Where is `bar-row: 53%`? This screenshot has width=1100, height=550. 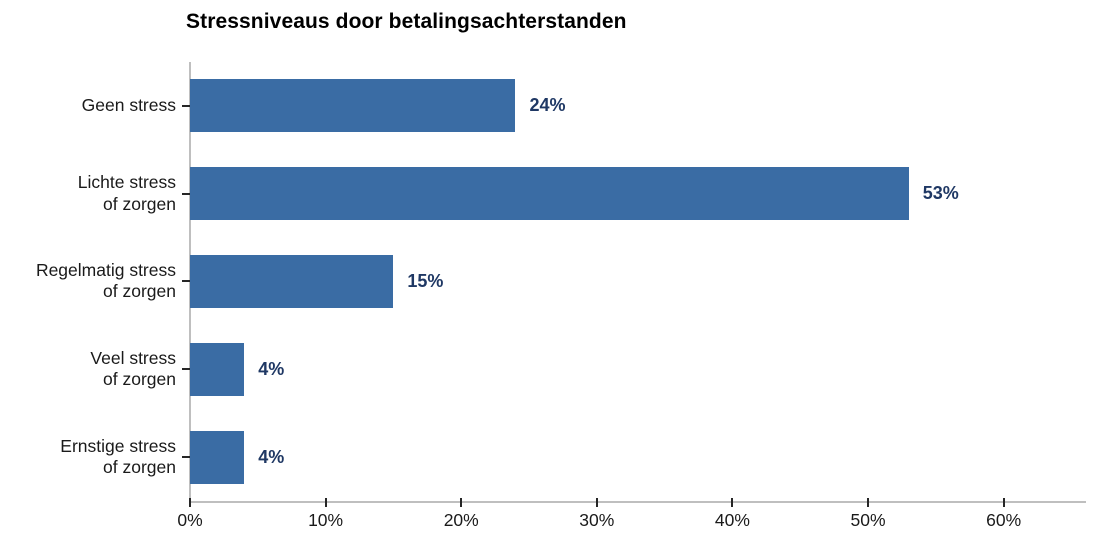
bar-row: 53% is located at coordinates (637, 194).